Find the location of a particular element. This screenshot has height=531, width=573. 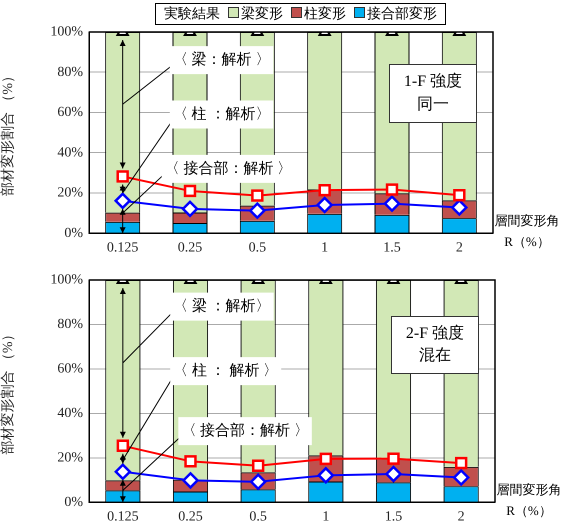

legend-label: 接合部変形 is located at coordinates (401, 14).